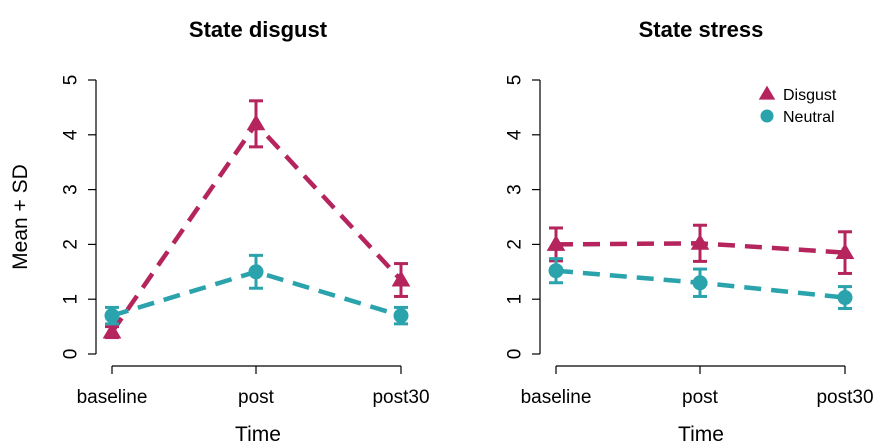 The image size is (883, 448). I want to click on legend-neutral-circle-icon, so click(767, 116).